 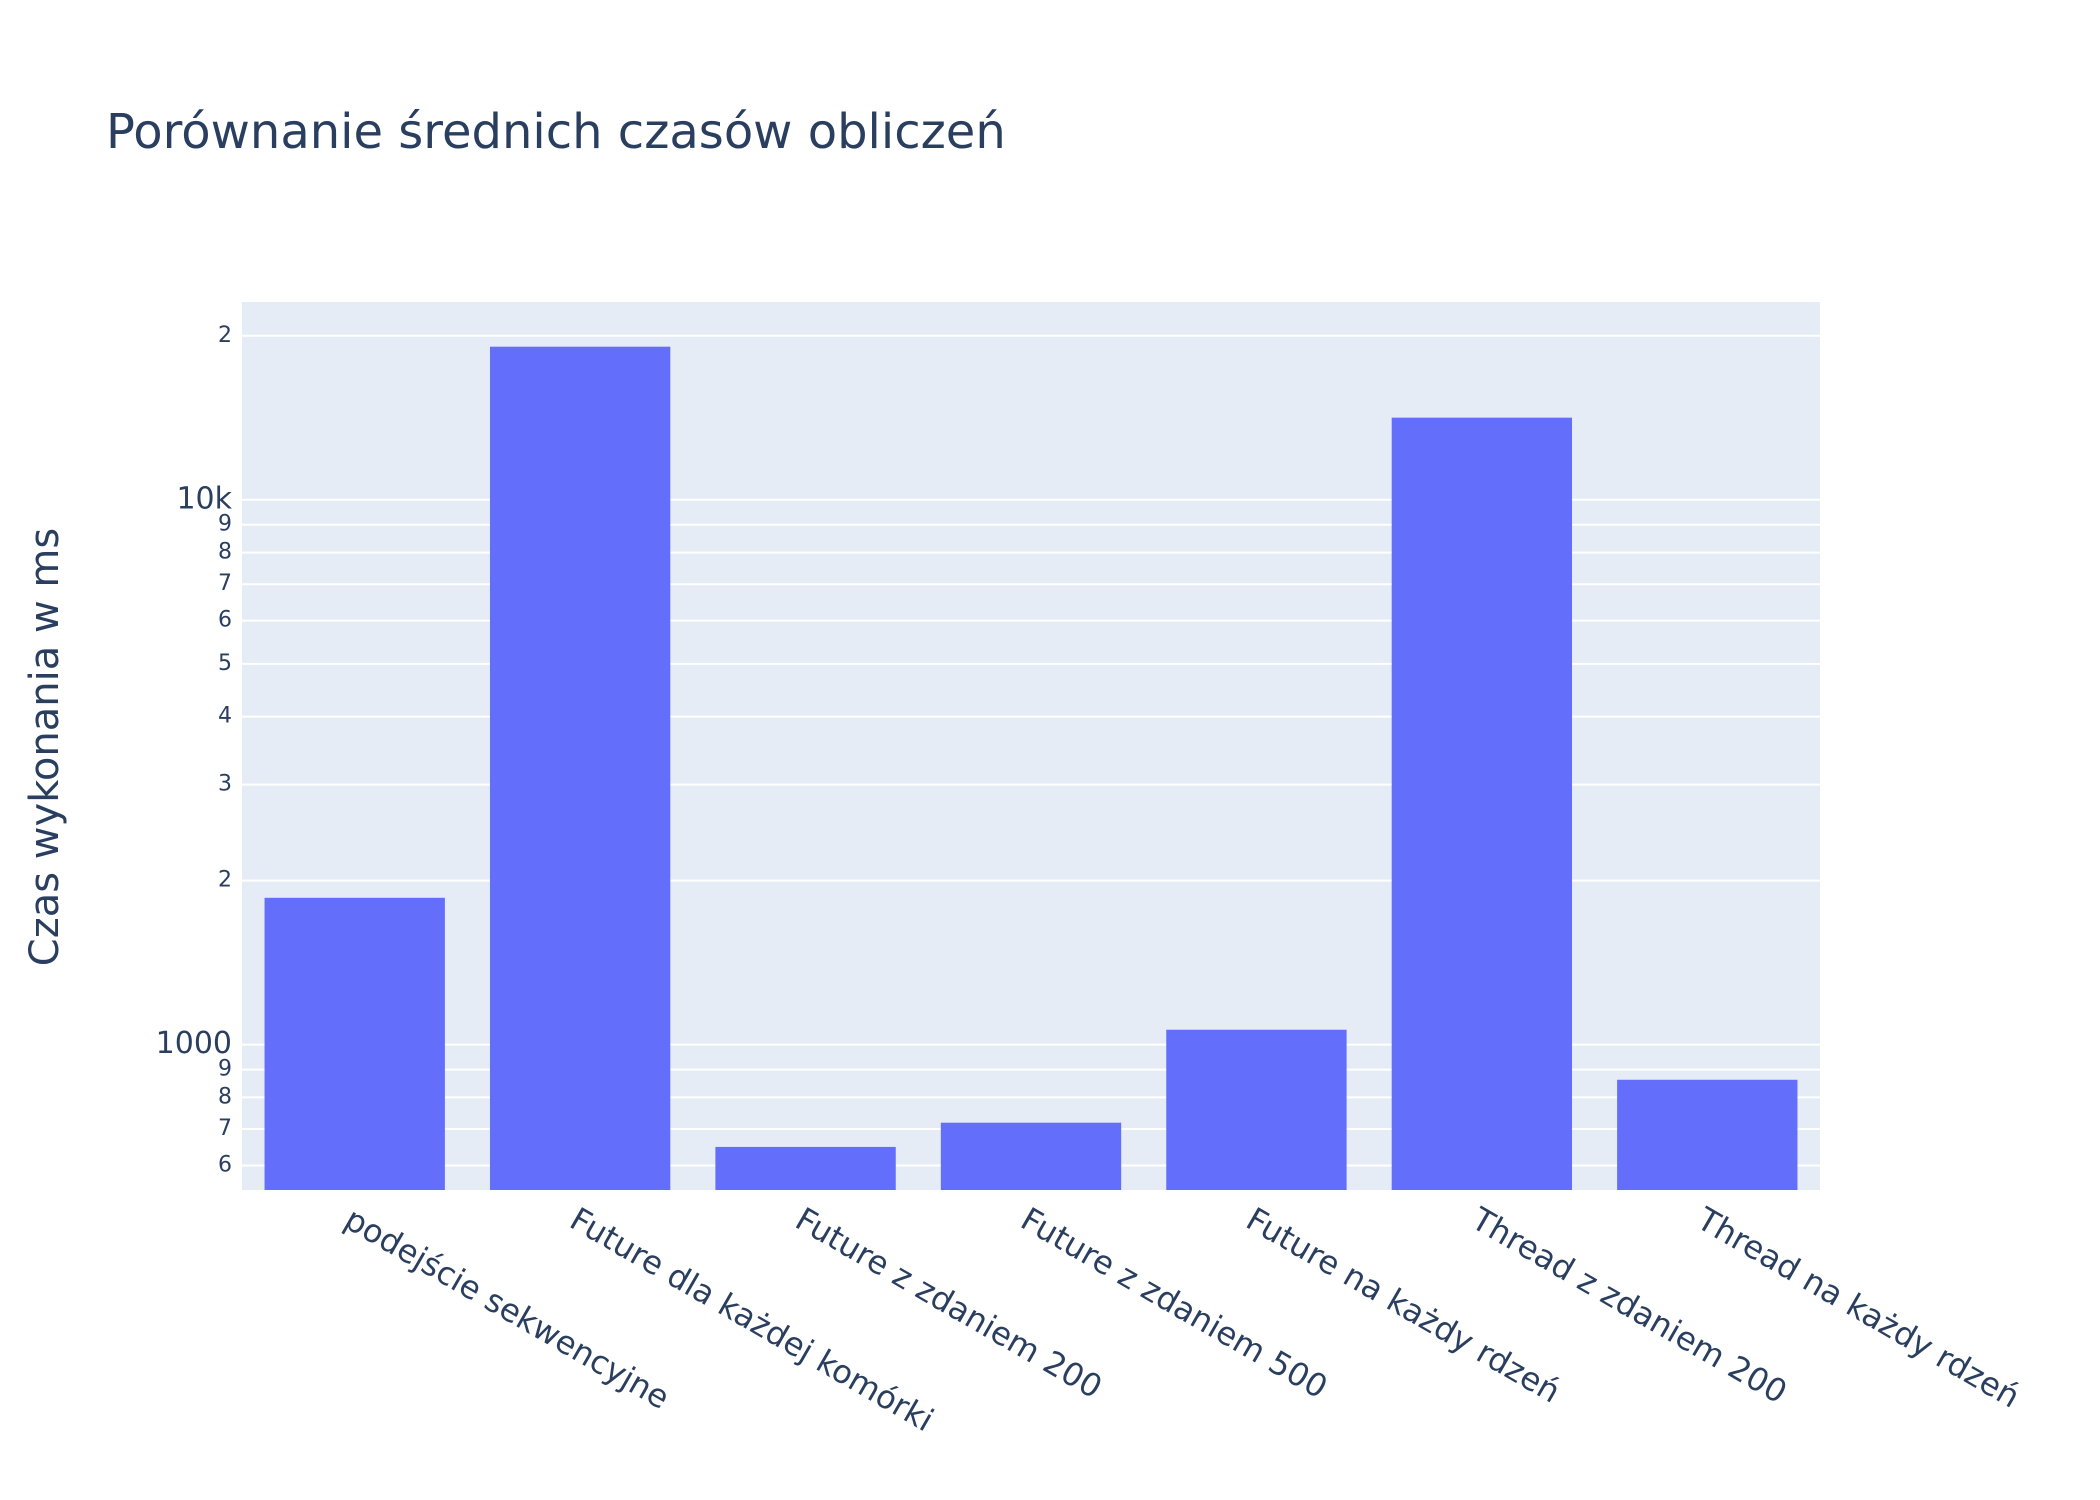 I want to click on x-tick-label: Future dla każdej komórki, so click(x=752, y=1319).